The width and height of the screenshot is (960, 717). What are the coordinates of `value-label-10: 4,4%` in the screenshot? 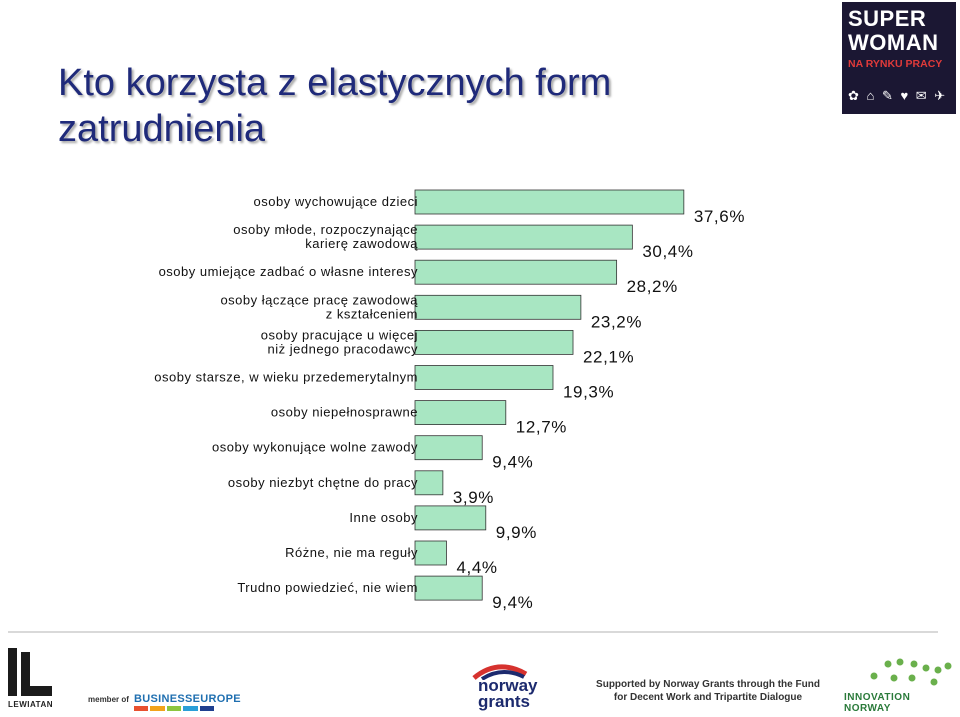 It's located at (476, 567).